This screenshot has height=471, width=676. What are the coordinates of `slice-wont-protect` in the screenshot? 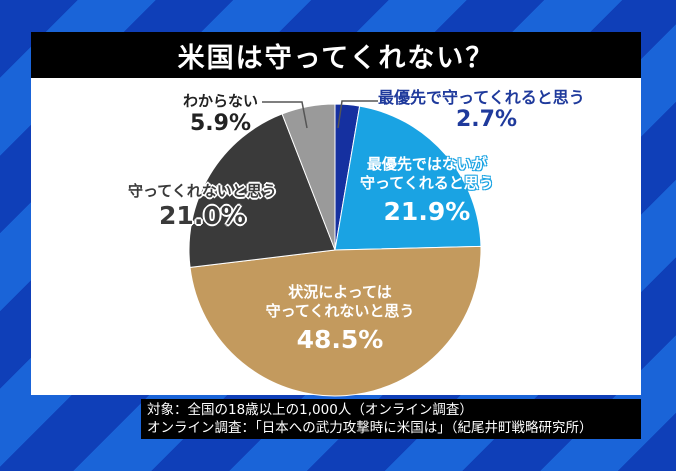 It's located at (262, 190).